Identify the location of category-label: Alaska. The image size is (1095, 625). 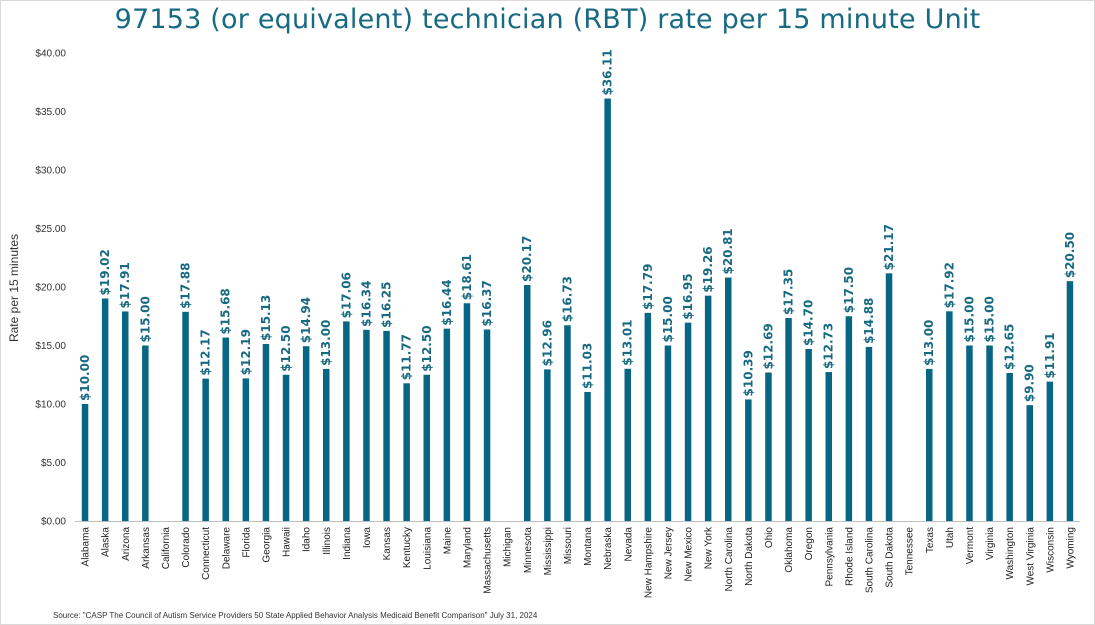
(106, 542).